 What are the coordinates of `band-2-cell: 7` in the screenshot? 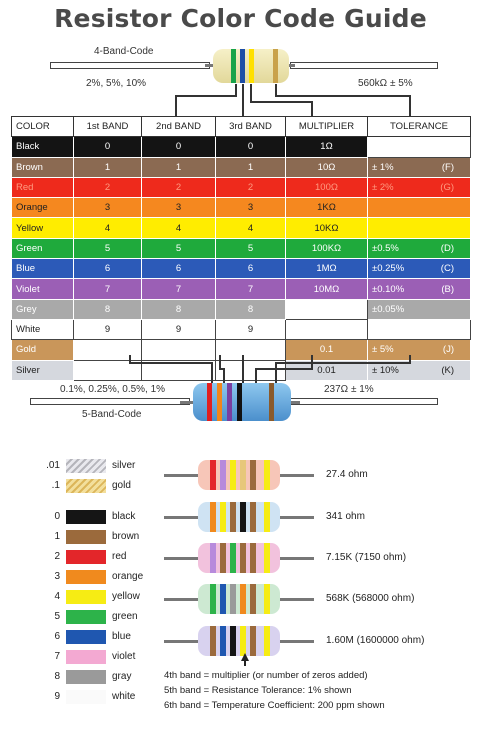 It's located at (178, 289).